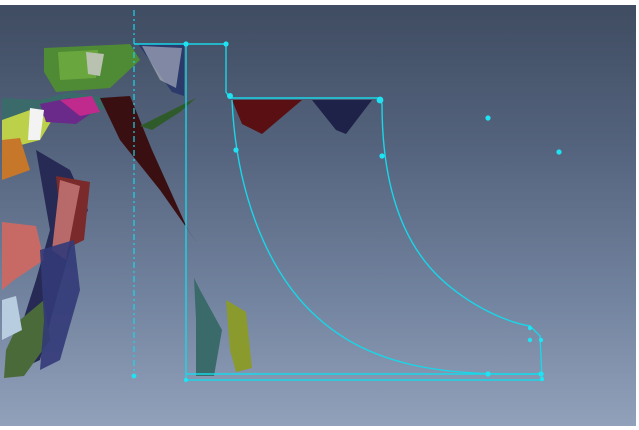 This screenshot has width=639, height=430. I want to click on mesh-patch-orange, so click(16, 159).